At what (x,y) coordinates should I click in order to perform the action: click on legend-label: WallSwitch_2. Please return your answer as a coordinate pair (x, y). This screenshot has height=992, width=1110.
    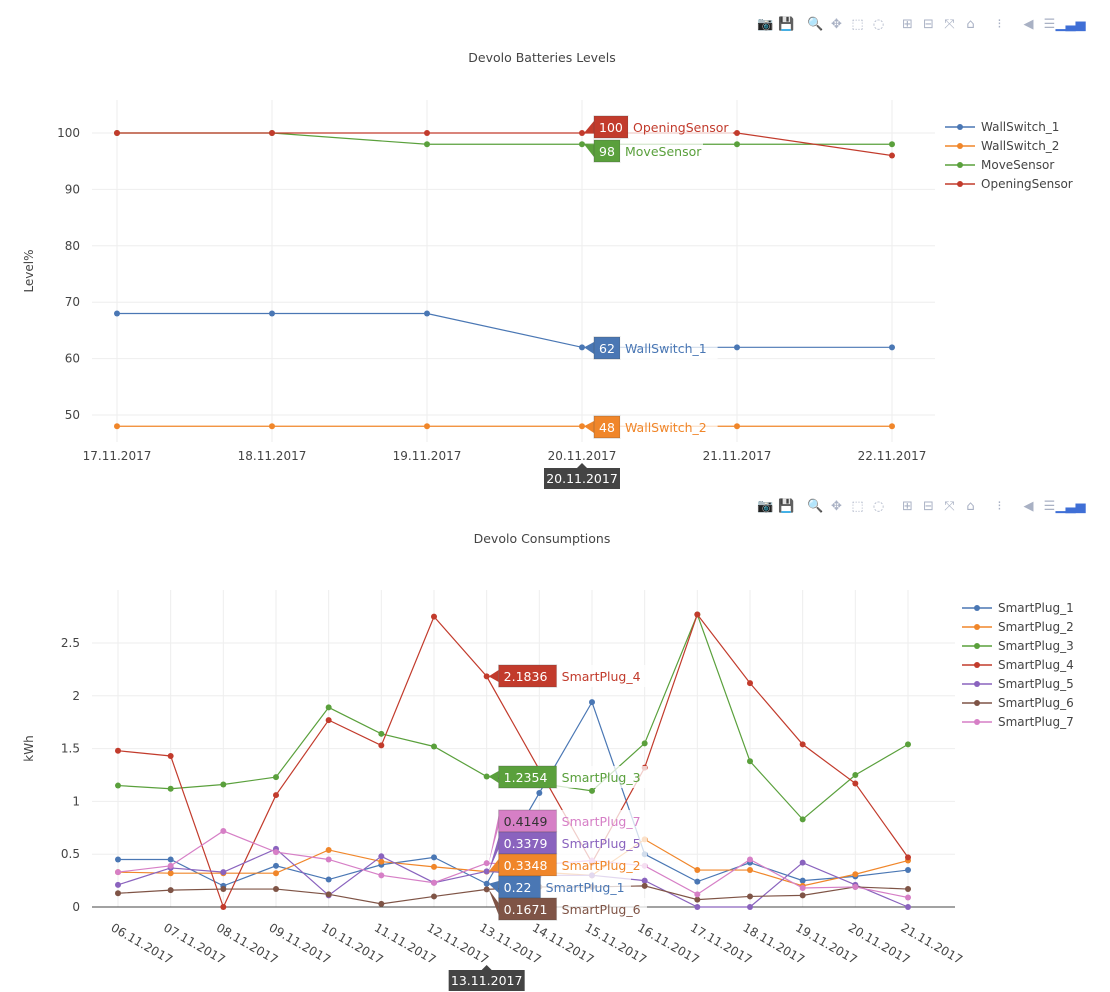
    Looking at the image, I should click on (1020, 146).